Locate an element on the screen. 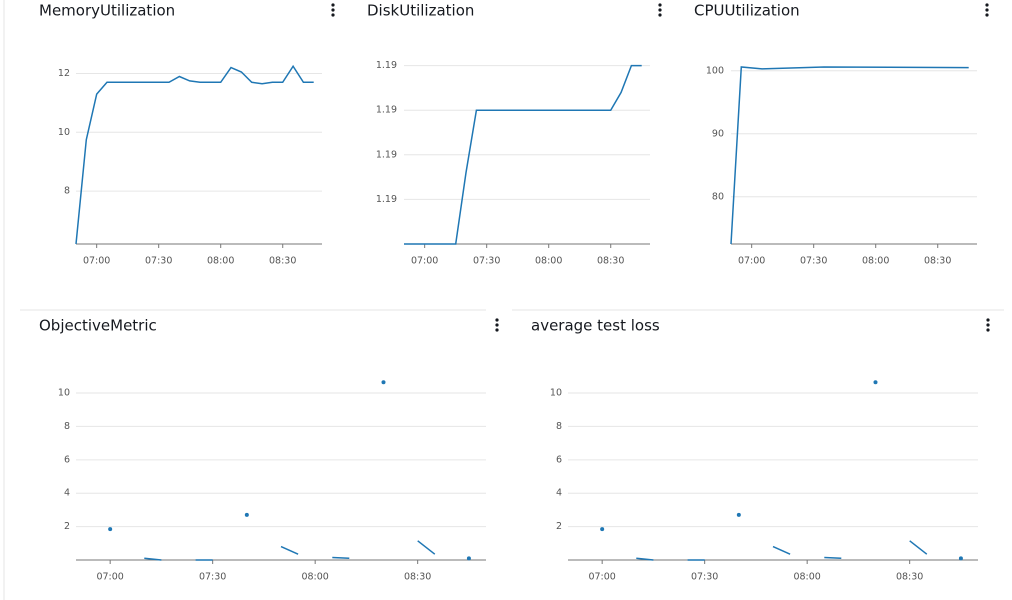 Image resolution: width=1012 pixels, height=600 pixels. chart-title: CPUUtilization is located at coordinates (747, 11).